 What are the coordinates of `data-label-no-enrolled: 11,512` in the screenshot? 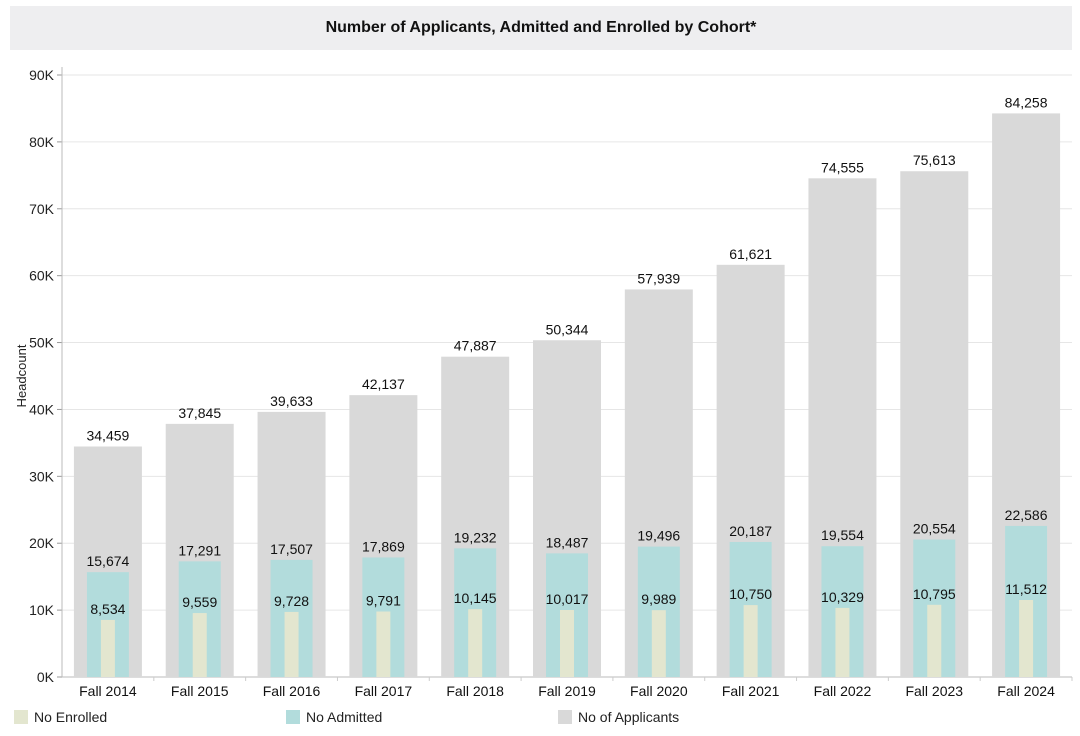 It's located at (1026, 589).